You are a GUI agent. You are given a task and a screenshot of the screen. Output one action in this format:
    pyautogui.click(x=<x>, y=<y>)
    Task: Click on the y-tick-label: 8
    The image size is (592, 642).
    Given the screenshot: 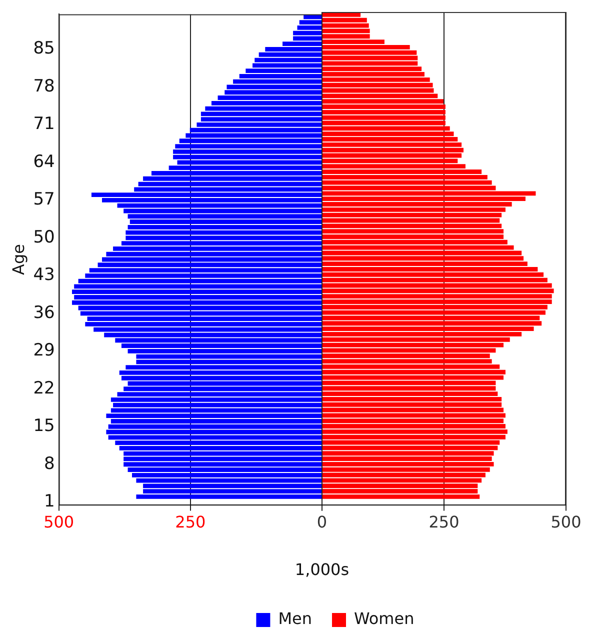 What is the action you would take?
    pyautogui.click(x=49, y=464)
    